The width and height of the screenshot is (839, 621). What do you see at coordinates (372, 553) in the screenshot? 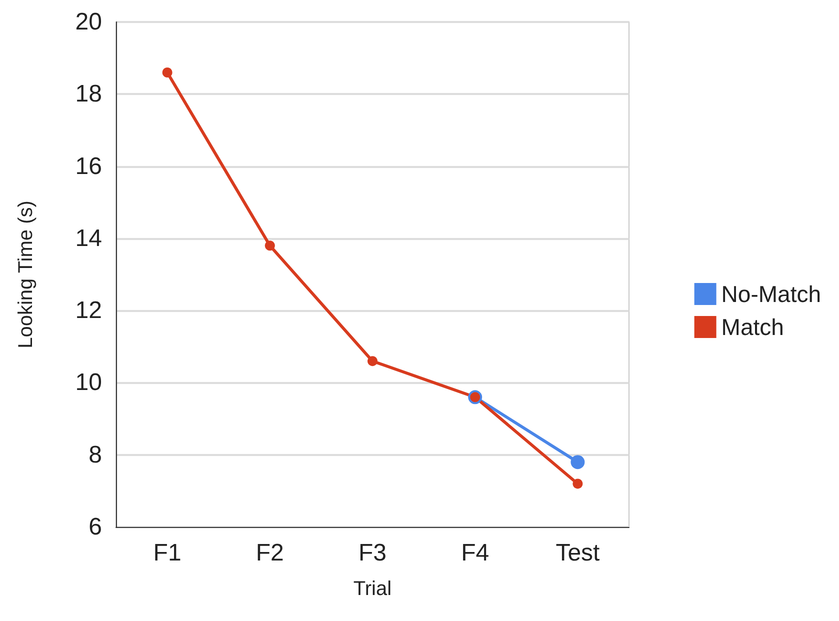
I see `x-tick-label: F3` at bounding box center [372, 553].